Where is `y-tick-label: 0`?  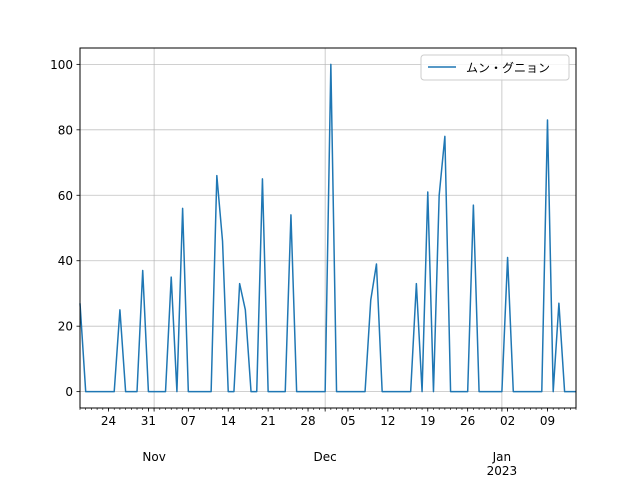 y-tick-label: 0 is located at coordinates (69, 392).